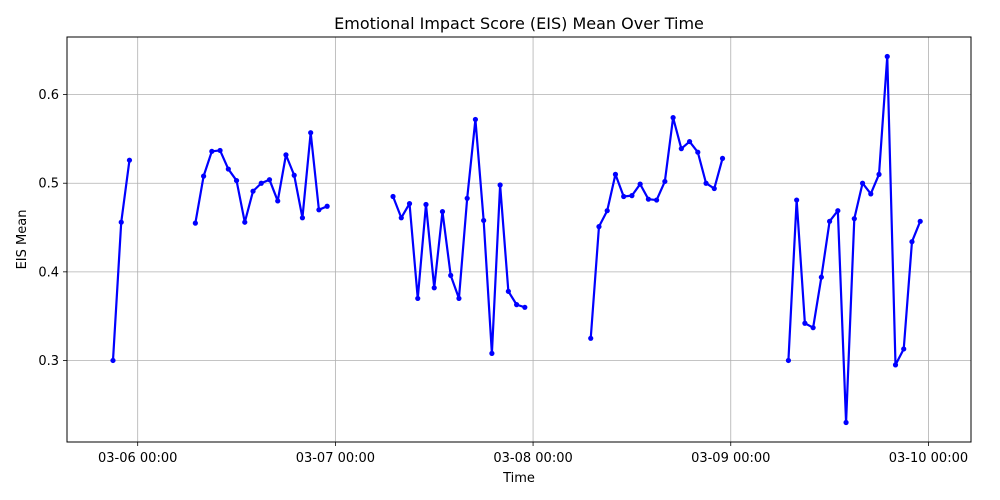  Describe the element at coordinates (48, 95) in the screenshot. I see `y-tick-label: 0.6` at that location.